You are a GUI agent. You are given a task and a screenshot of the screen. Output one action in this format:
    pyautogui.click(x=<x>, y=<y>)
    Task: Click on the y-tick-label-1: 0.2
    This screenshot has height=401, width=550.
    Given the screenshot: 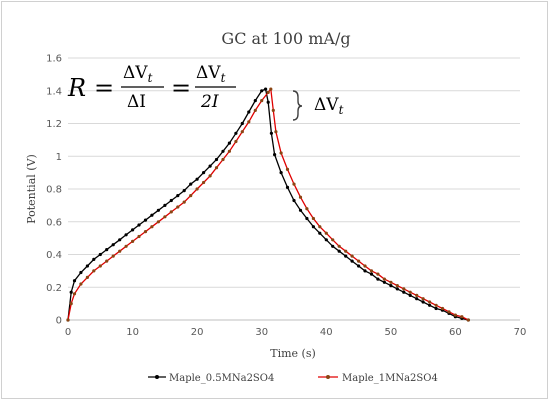 What is the action you would take?
    pyautogui.click(x=54, y=288)
    